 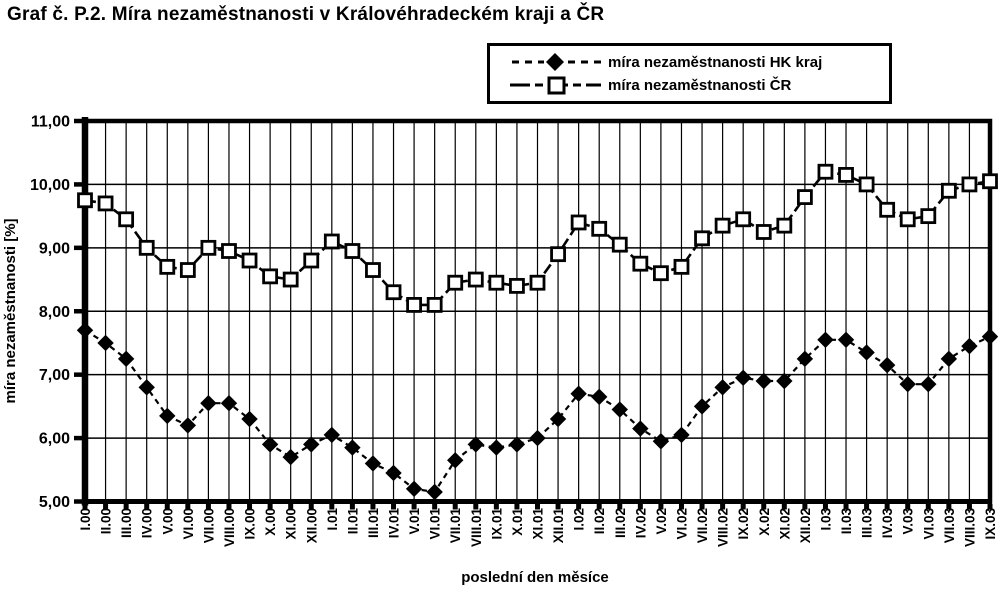 I want to click on x-tick-label: VI.02, so click(x=681, y=524).